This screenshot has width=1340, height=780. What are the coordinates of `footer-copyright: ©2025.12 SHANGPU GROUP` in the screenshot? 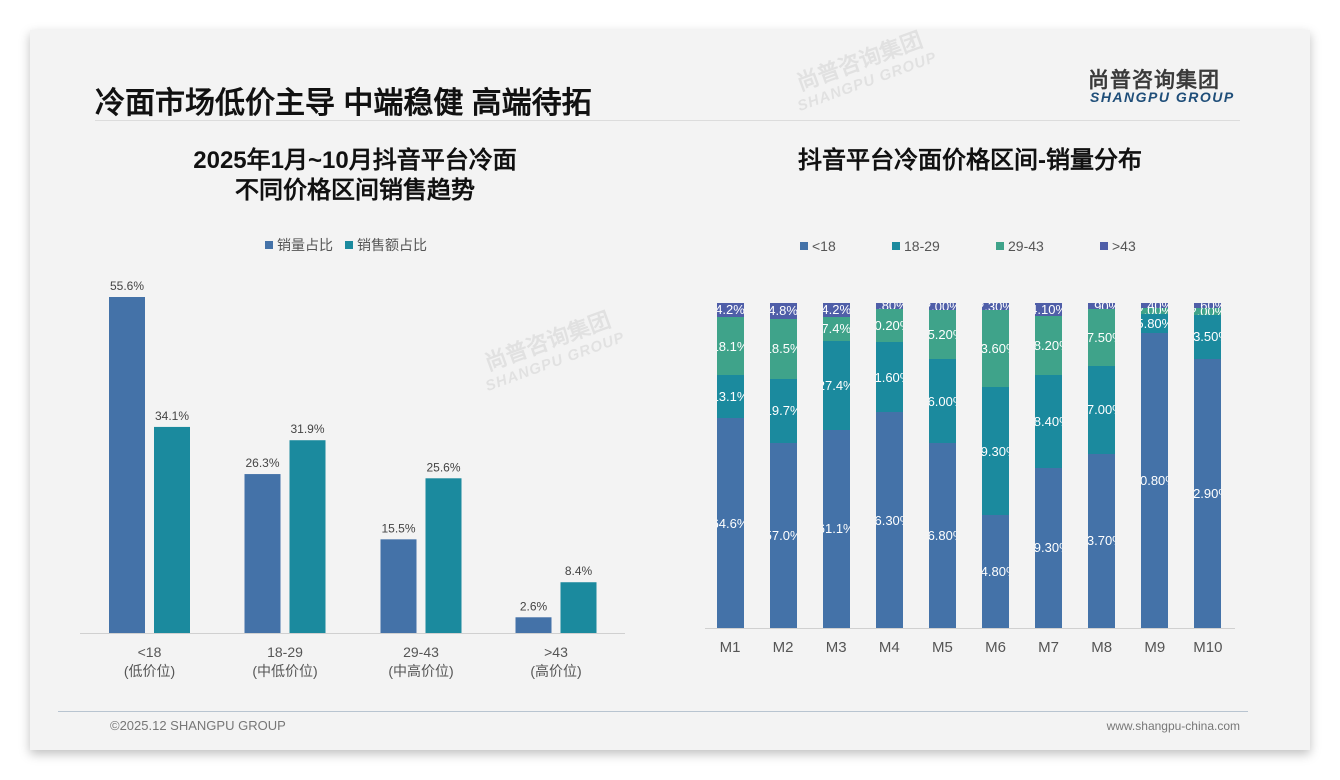 It's located at (198, 725).